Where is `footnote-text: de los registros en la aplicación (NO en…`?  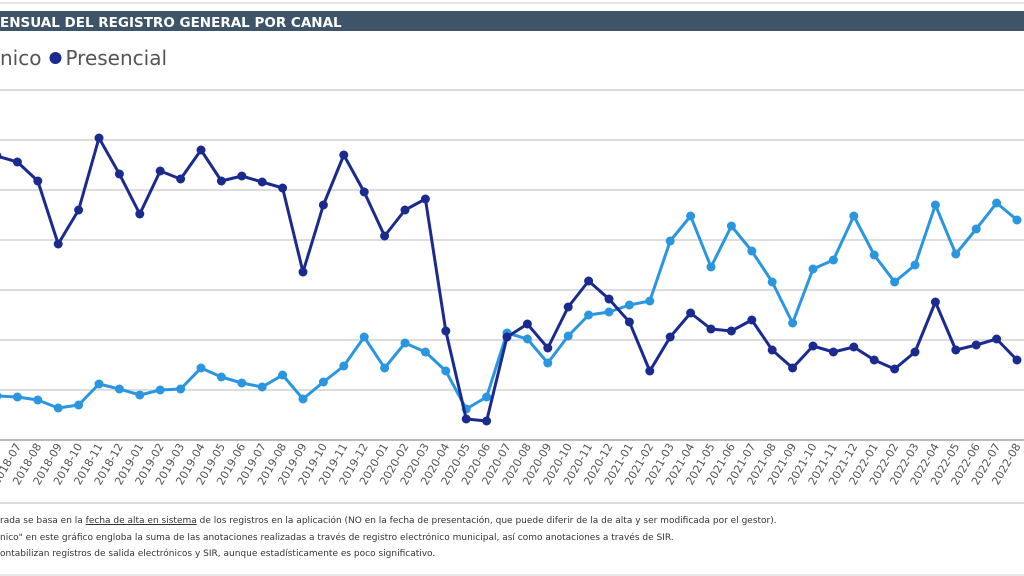 footnote-text: de los registros en la aplicación (NO en… is located at coordinates (486, 521).